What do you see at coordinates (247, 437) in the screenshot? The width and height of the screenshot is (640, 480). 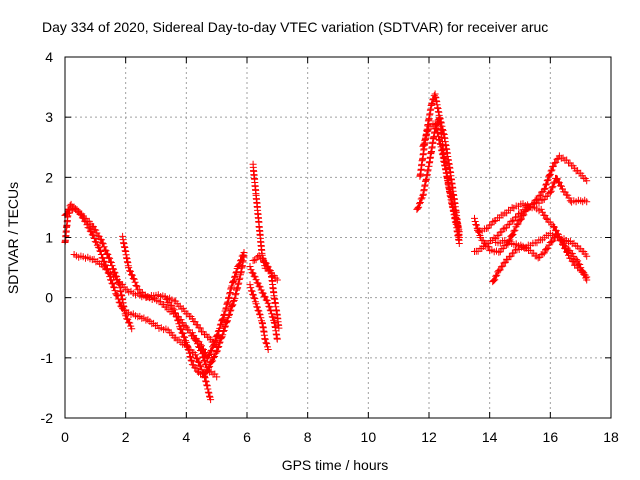 I see `x-tick-label: 6` at bounding box center [247, 437].